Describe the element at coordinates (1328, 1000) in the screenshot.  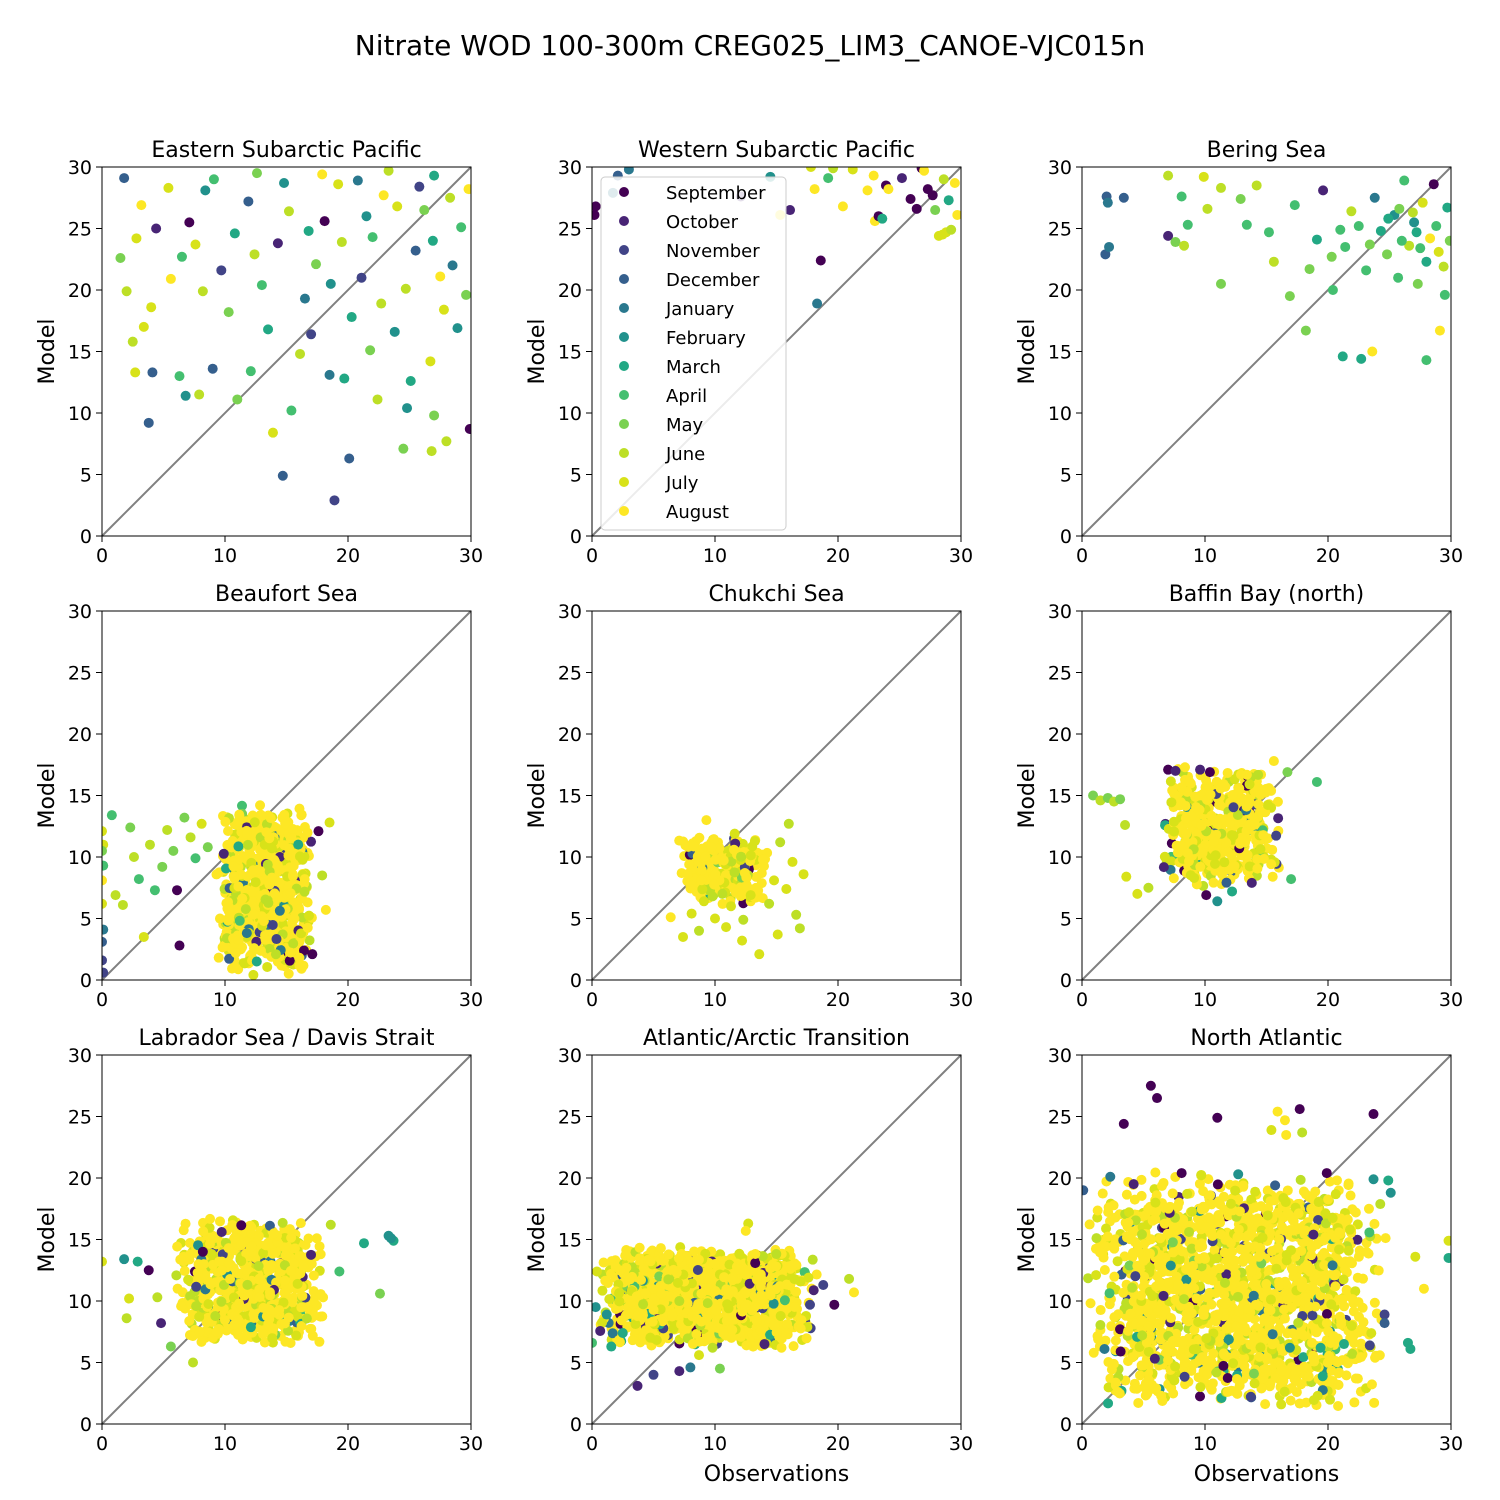
I see `x-tick-label: 20` at that location.